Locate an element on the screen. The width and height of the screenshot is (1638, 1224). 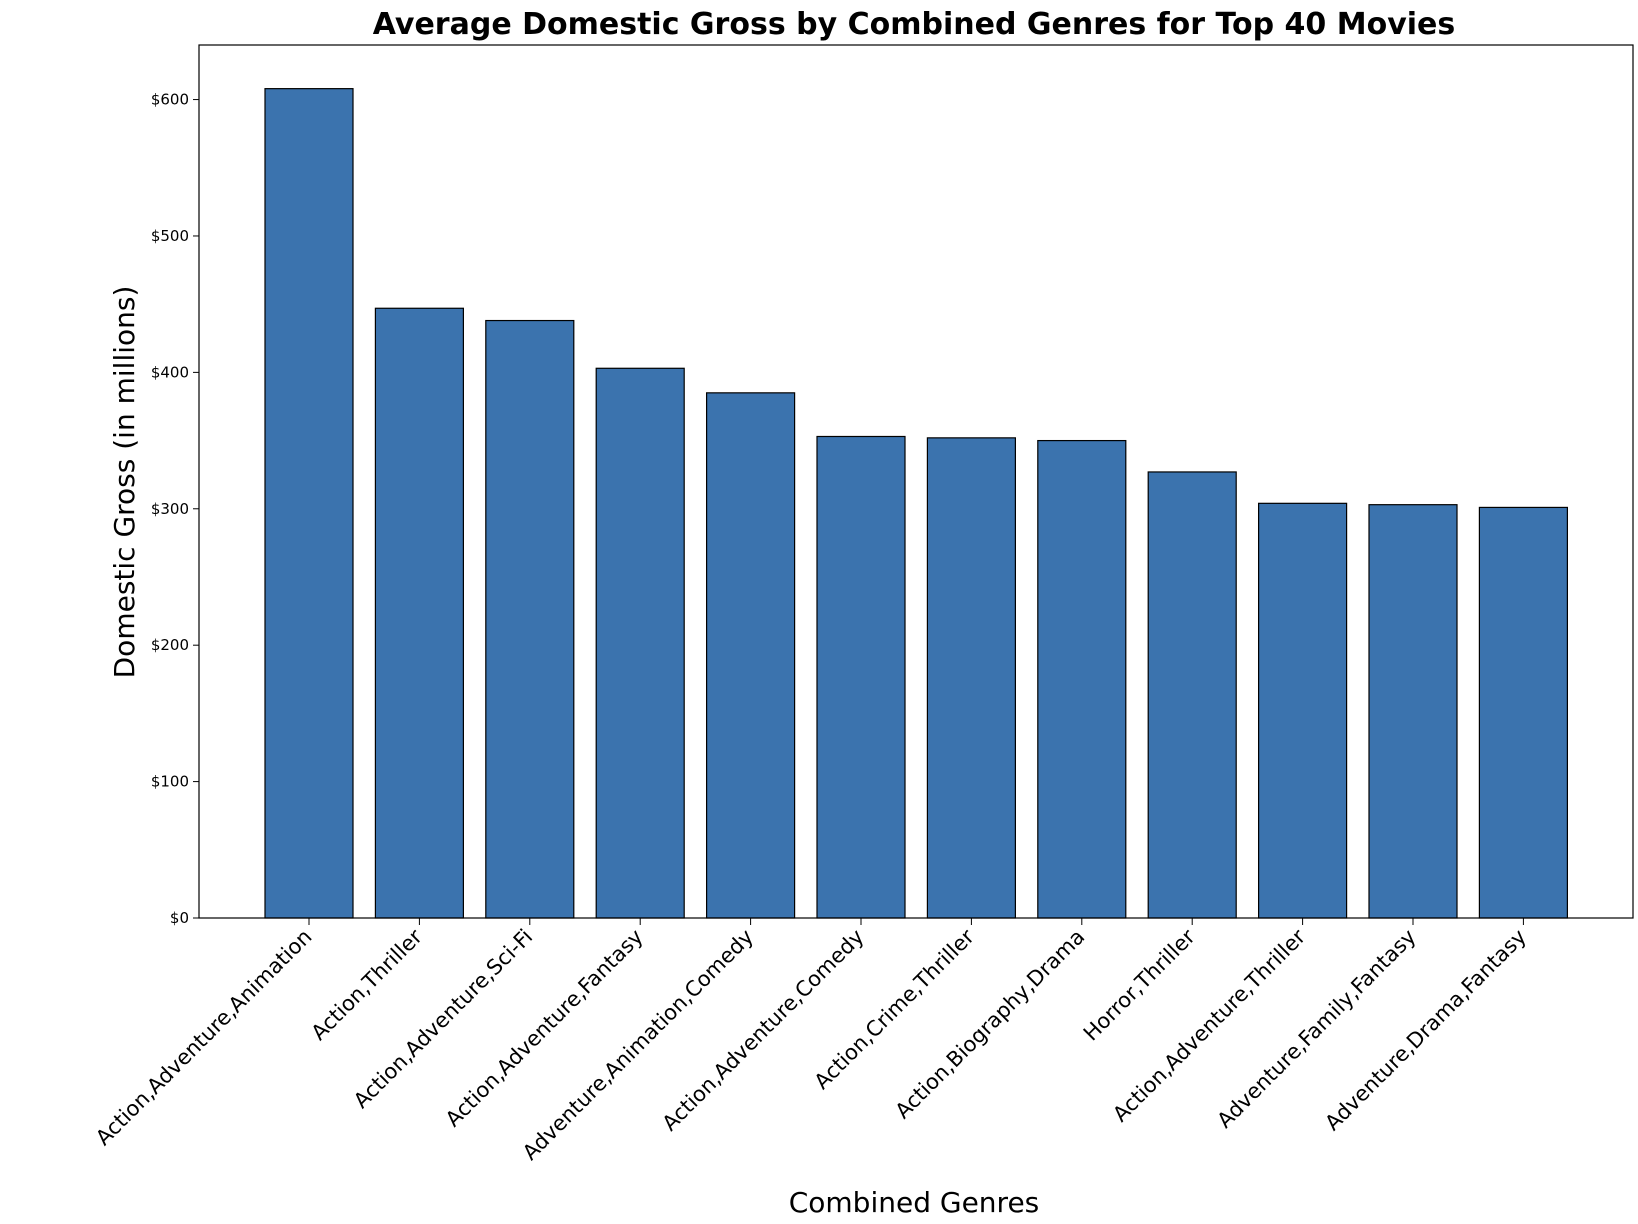
y-tick-label: $600 is located at coordinates (170, 100).